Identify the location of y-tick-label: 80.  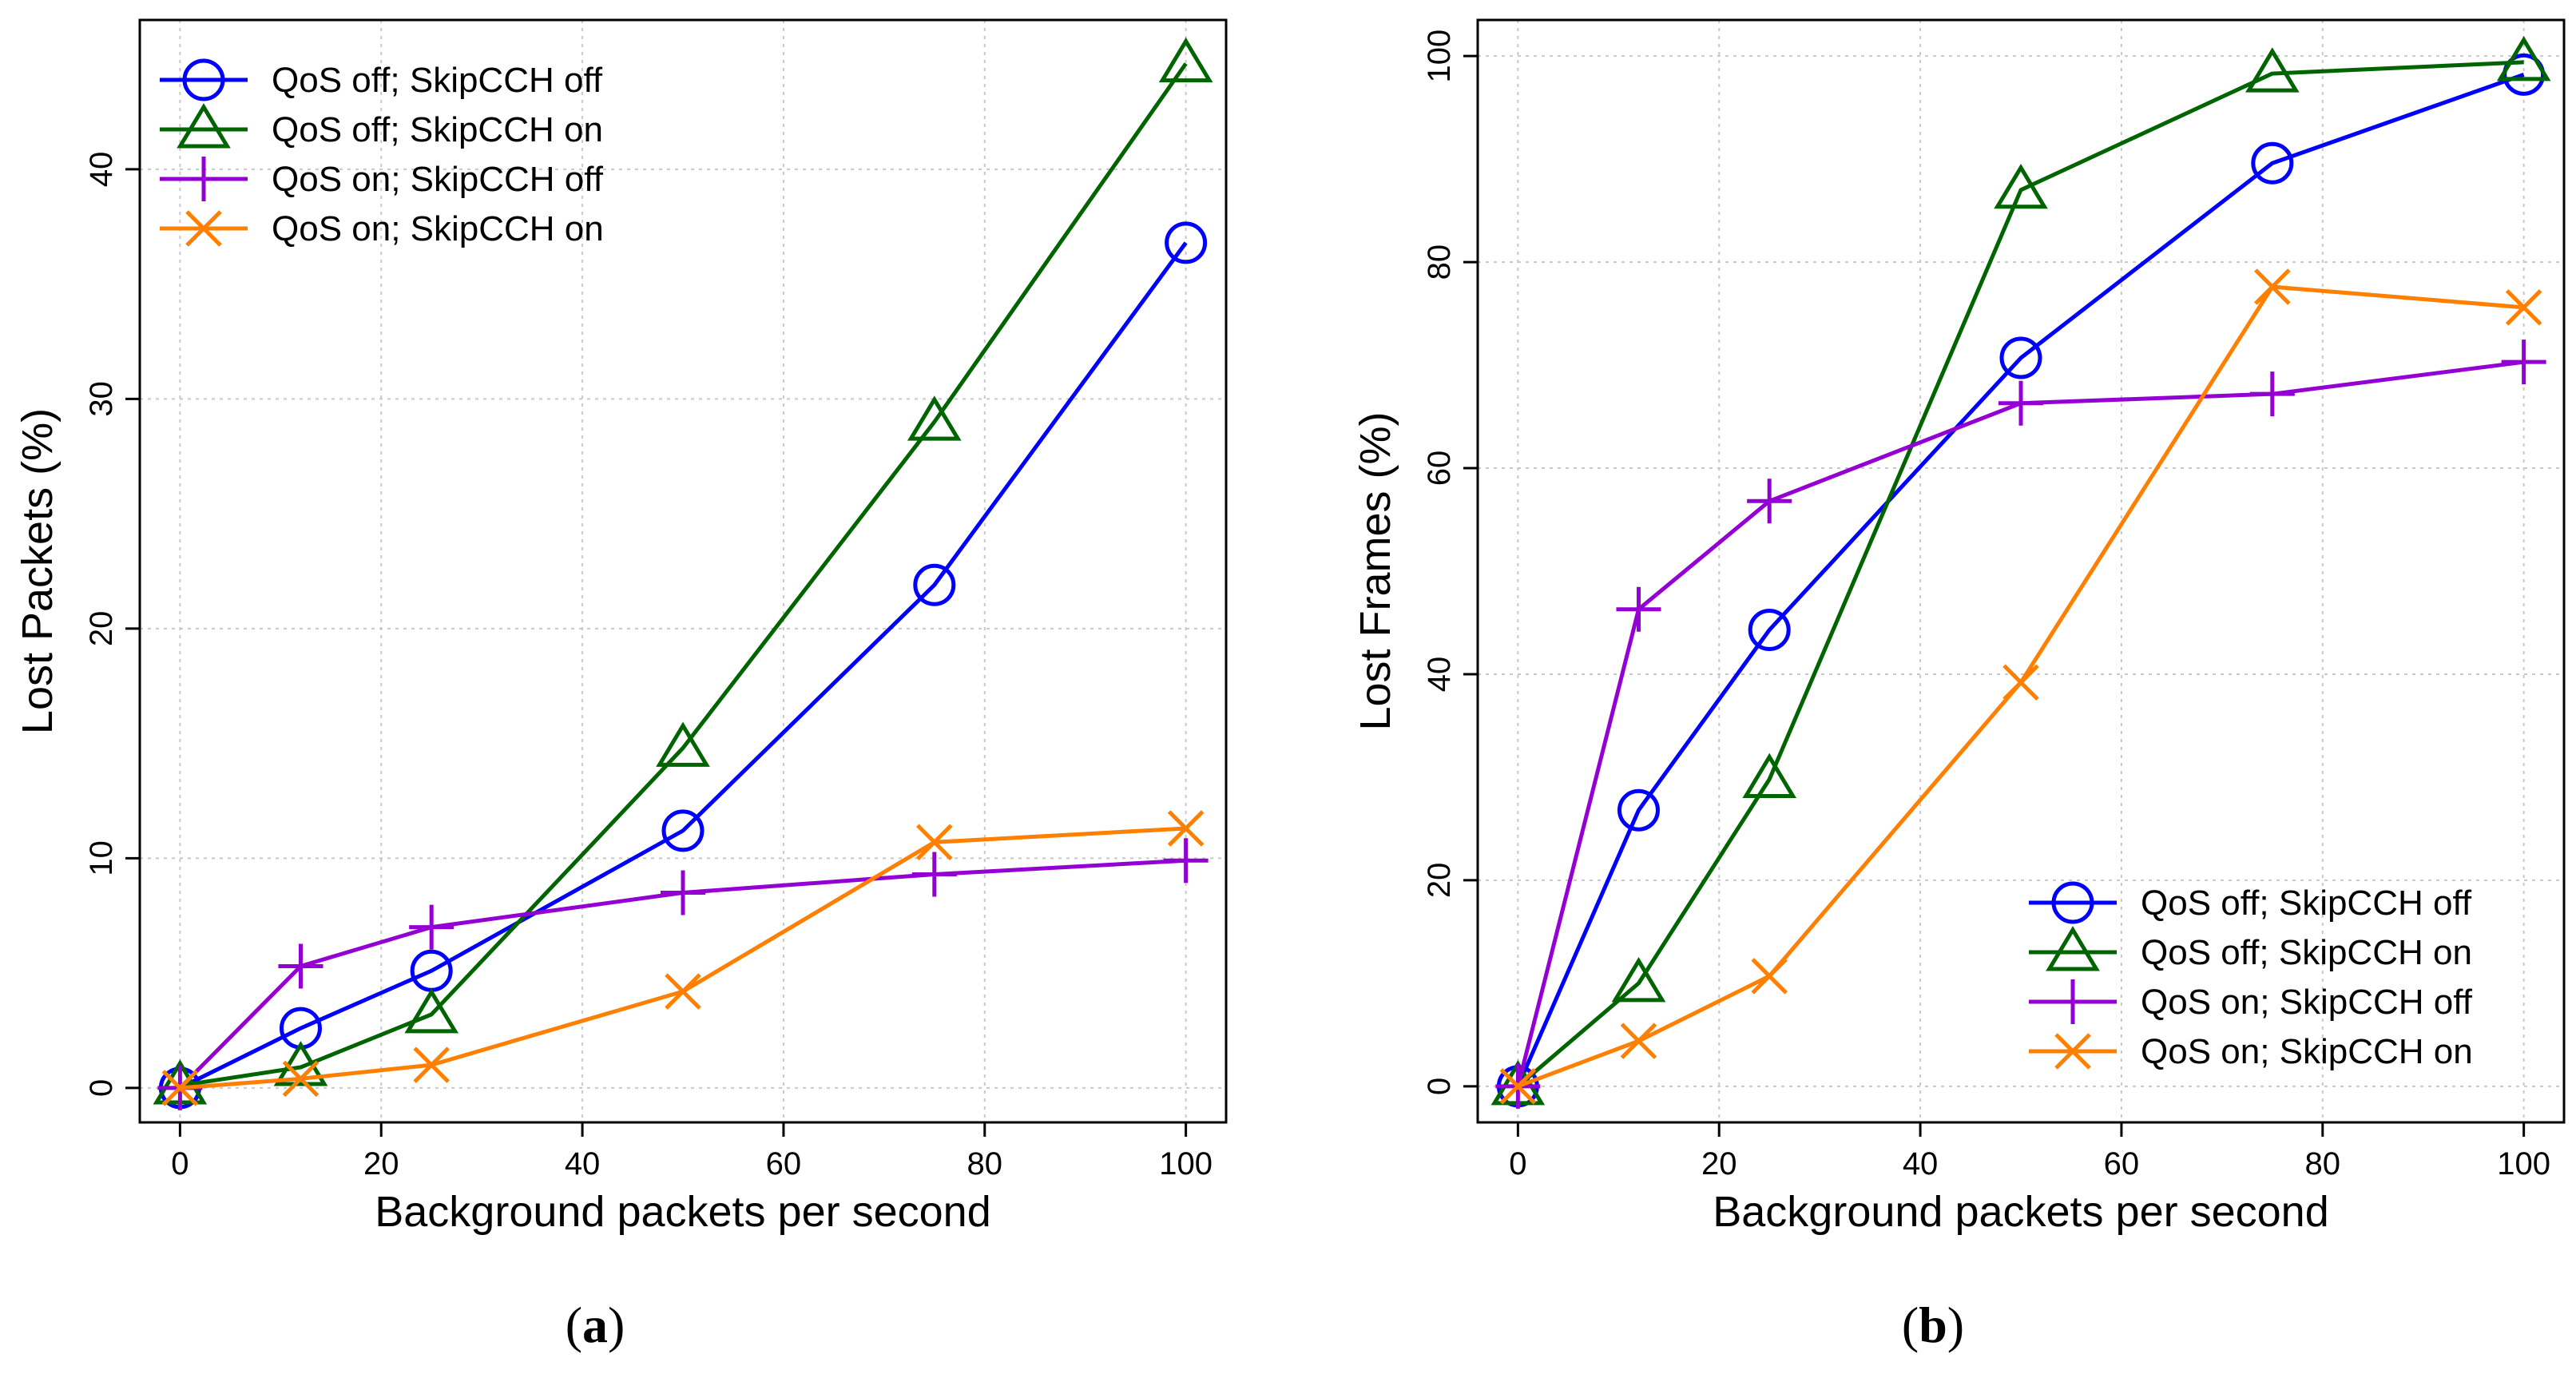
(1439, 262).